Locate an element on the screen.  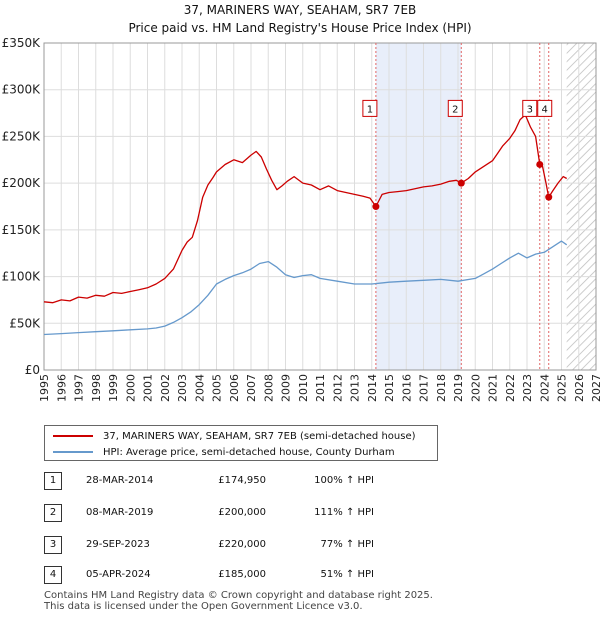
sale-date: 28-MAR-2014 is located at coordinates (120, 480).